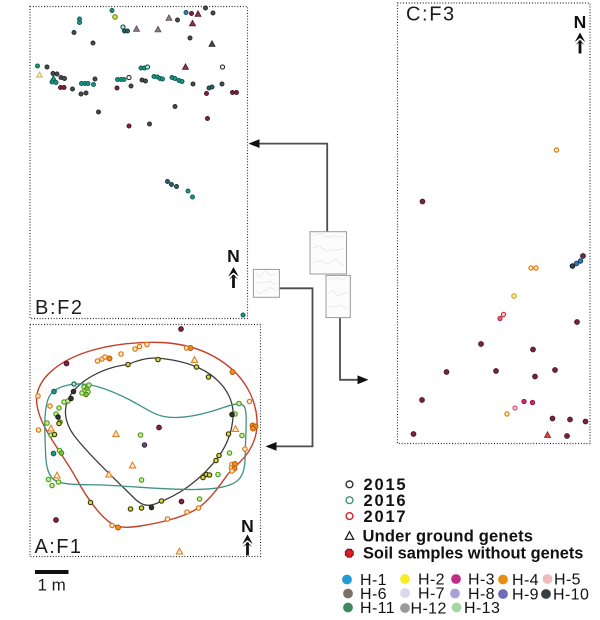 The image size is (600, 620). What do you see at coordinates (373, 594) in the screenshot?
I see `svg-text: H-6` at bounding box center [373, 594].